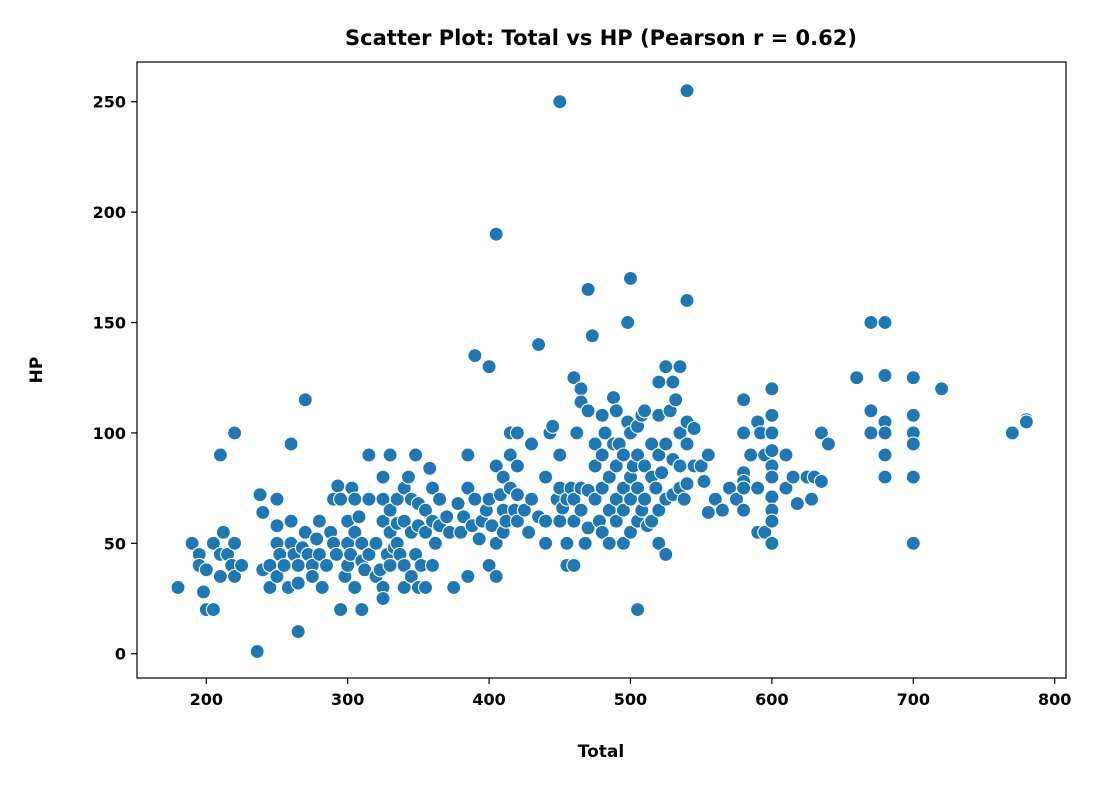  Describe the element at coordinates (115, 543) in the screenshot. I see `y-tick-label: 50` at that location.